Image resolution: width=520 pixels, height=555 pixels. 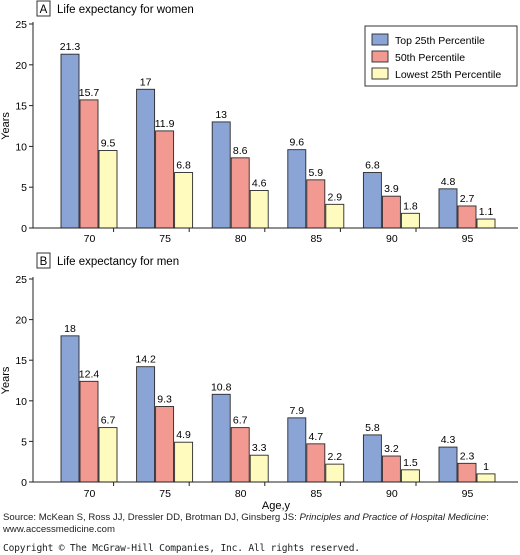 I want to click on bar-value-label: 3.9, so click(x=391, y=189).